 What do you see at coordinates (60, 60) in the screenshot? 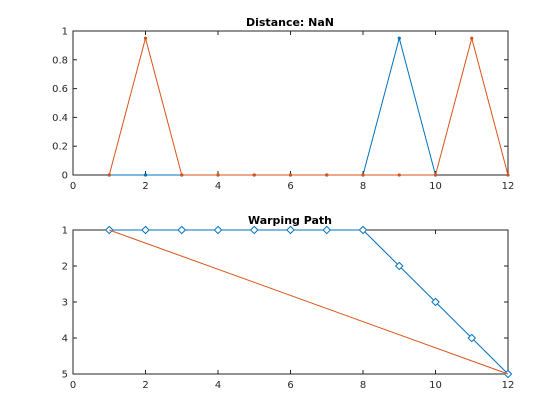
I see `distance-y-tick-label: 0.8` at bounding box center [60, 60].